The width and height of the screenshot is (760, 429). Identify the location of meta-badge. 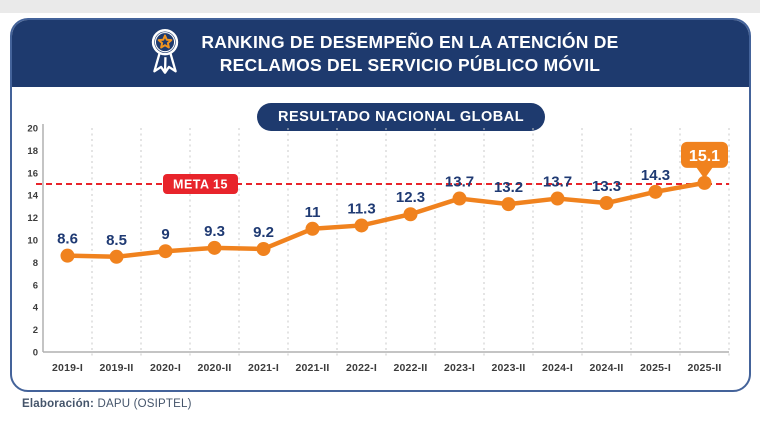
(200, 184).